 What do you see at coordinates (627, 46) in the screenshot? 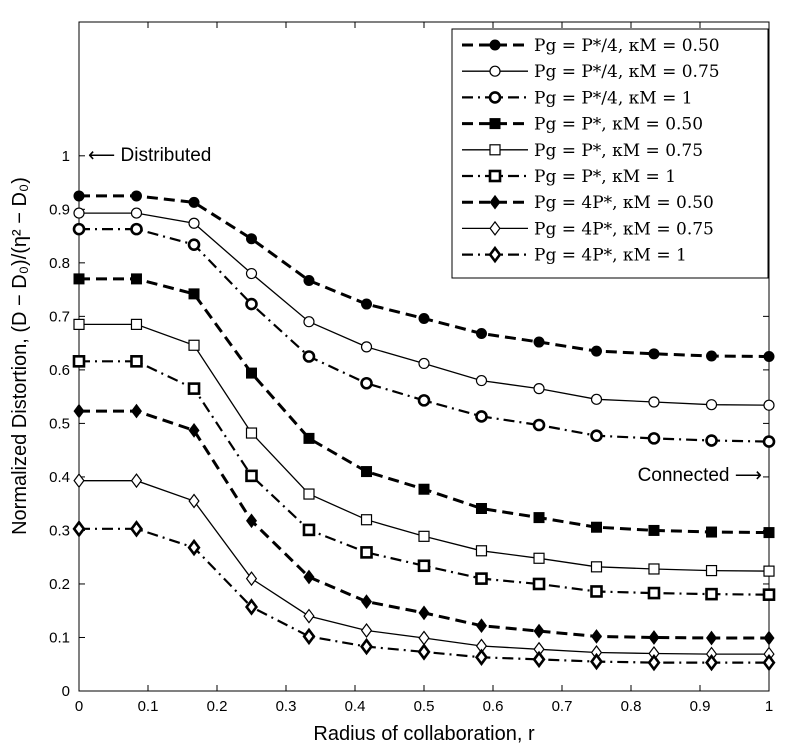
I see `legend-entry-label: Pg = P*/4, κM = 0.50` at bounding box center [627, 46].